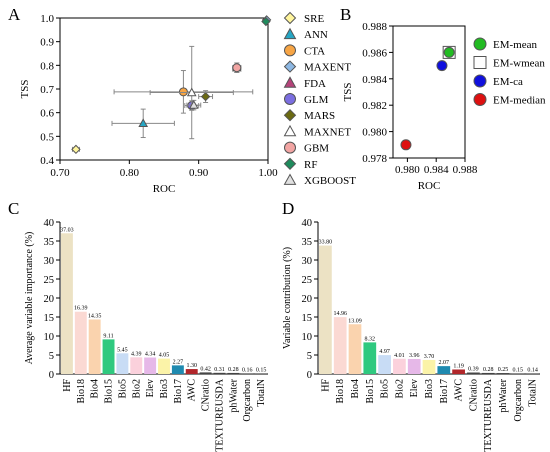 This screenshot has width=550, height=452. Describe the element at coordinates (81, 309) in the screenshot. I see `bar-value-label: 16.39` at that location.